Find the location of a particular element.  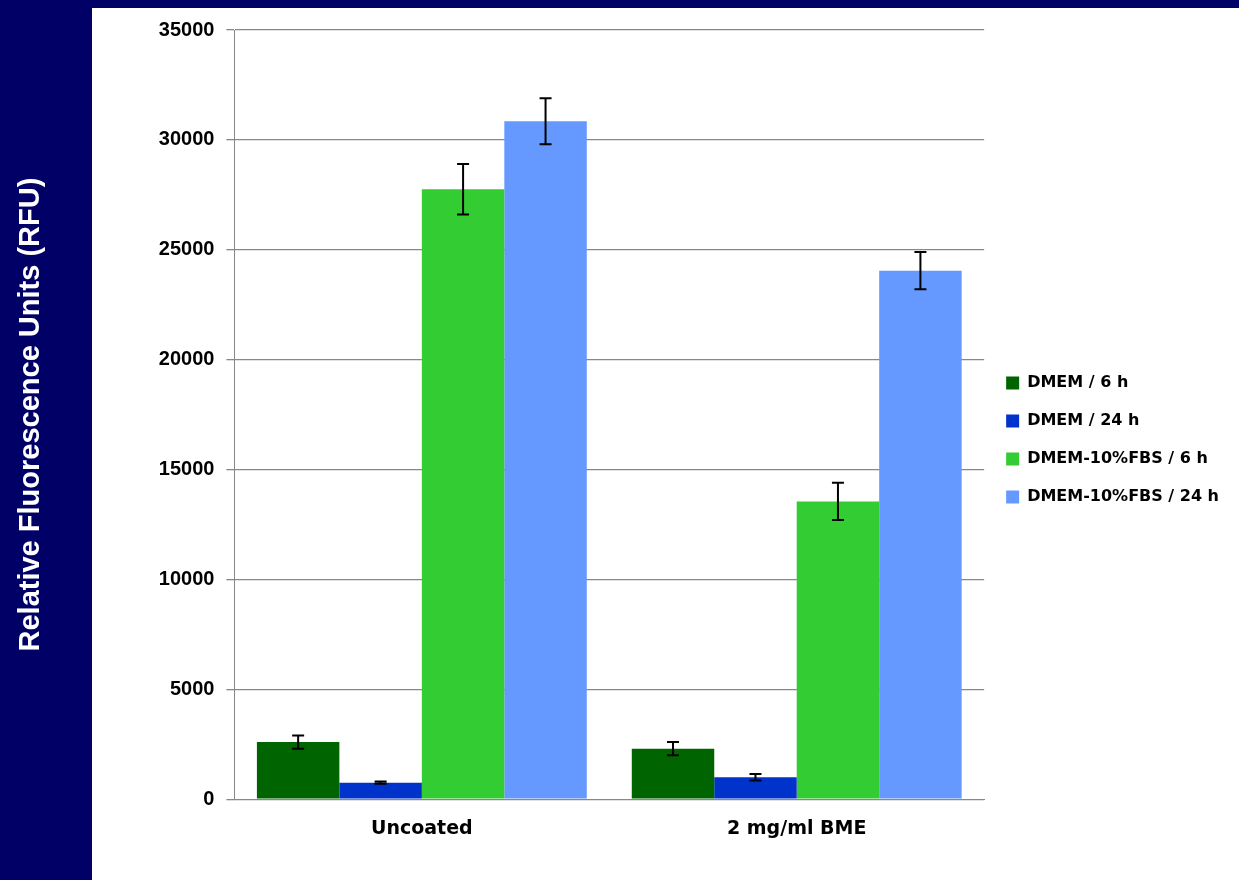

y-tick-label: 15000 is located at coordinates (186, 468).